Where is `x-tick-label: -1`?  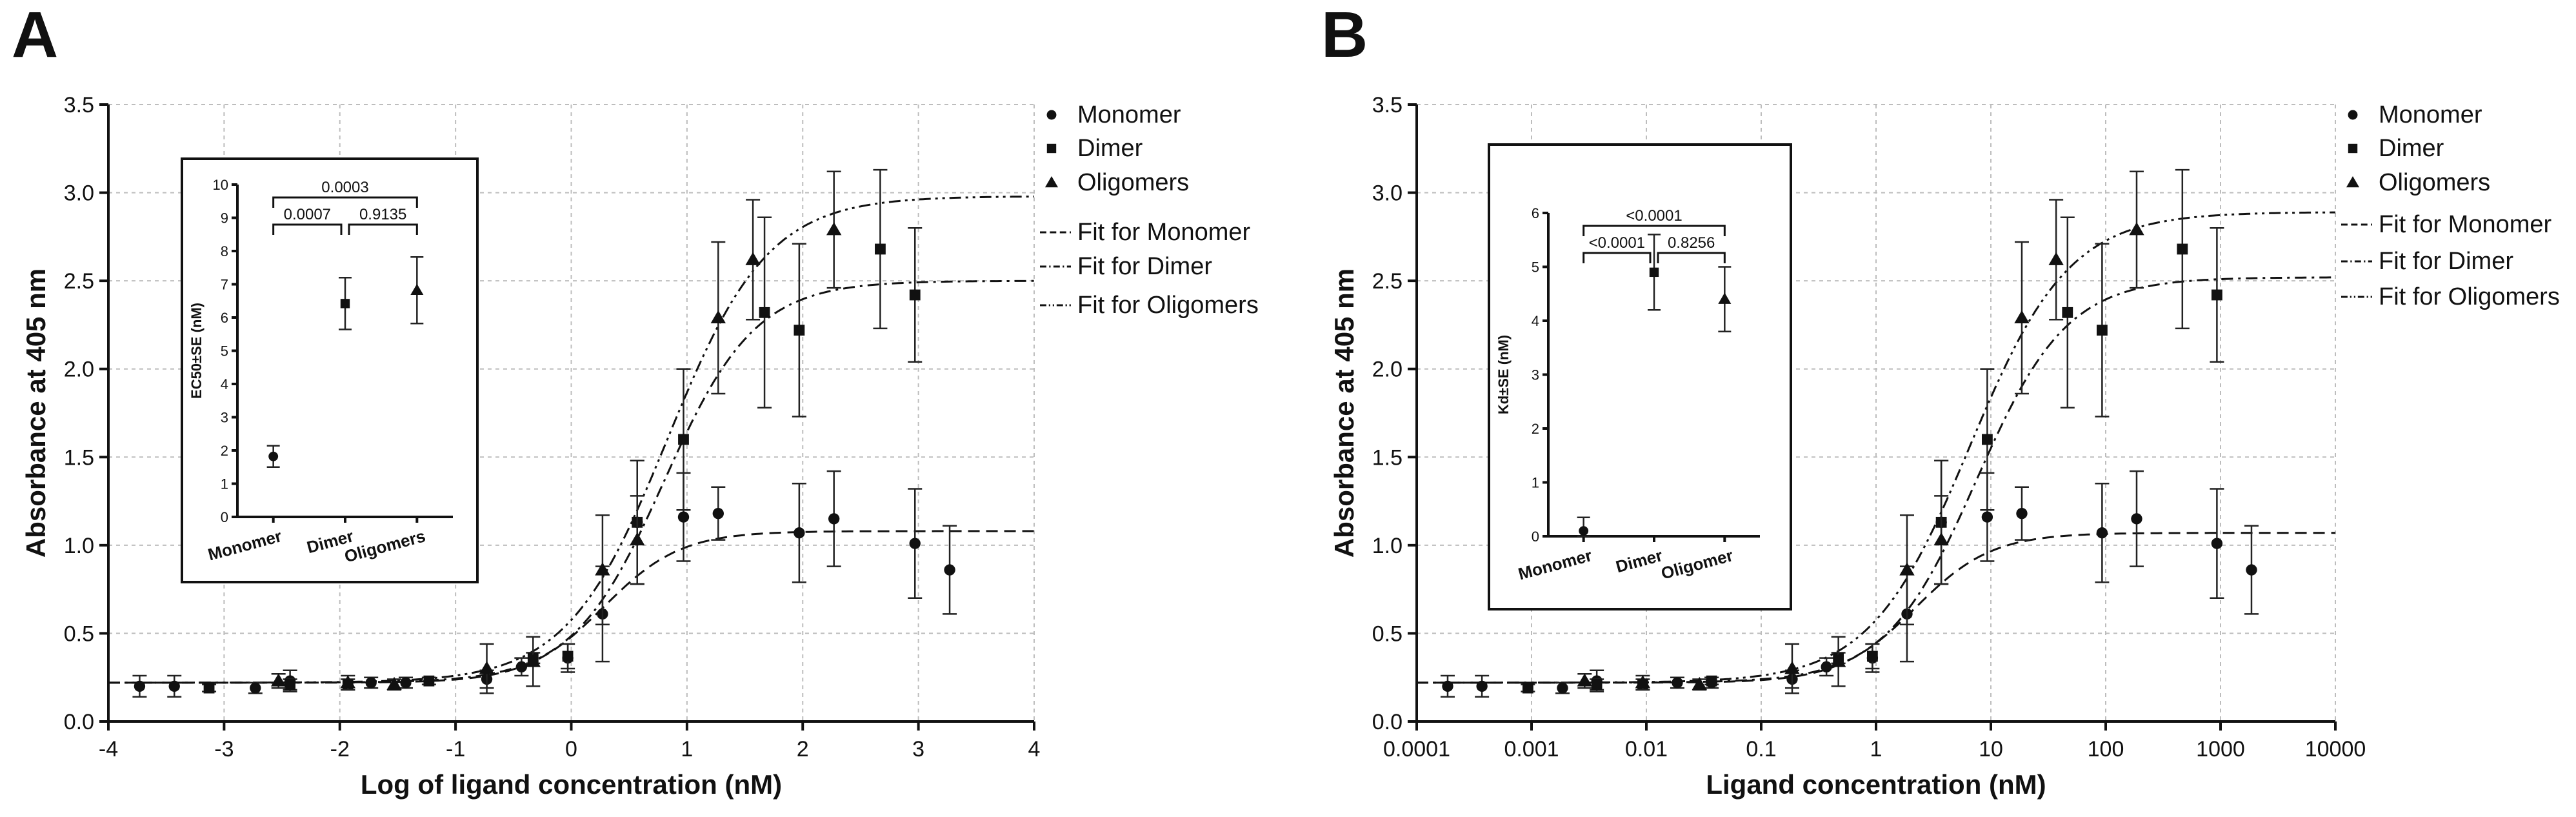 x-tick-label: -1 is located at coordinates (455, 749).